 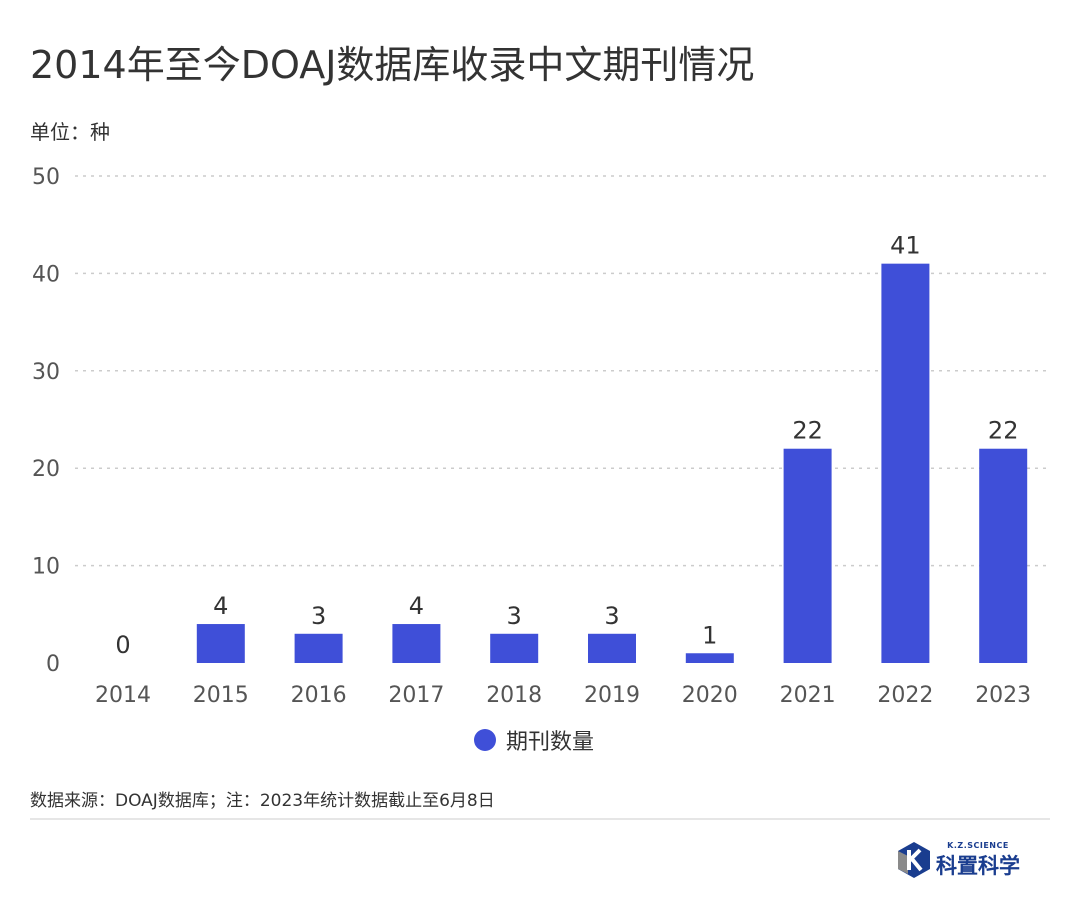 I want to click on y-tick-label: 20, so click(x=46, y=469).